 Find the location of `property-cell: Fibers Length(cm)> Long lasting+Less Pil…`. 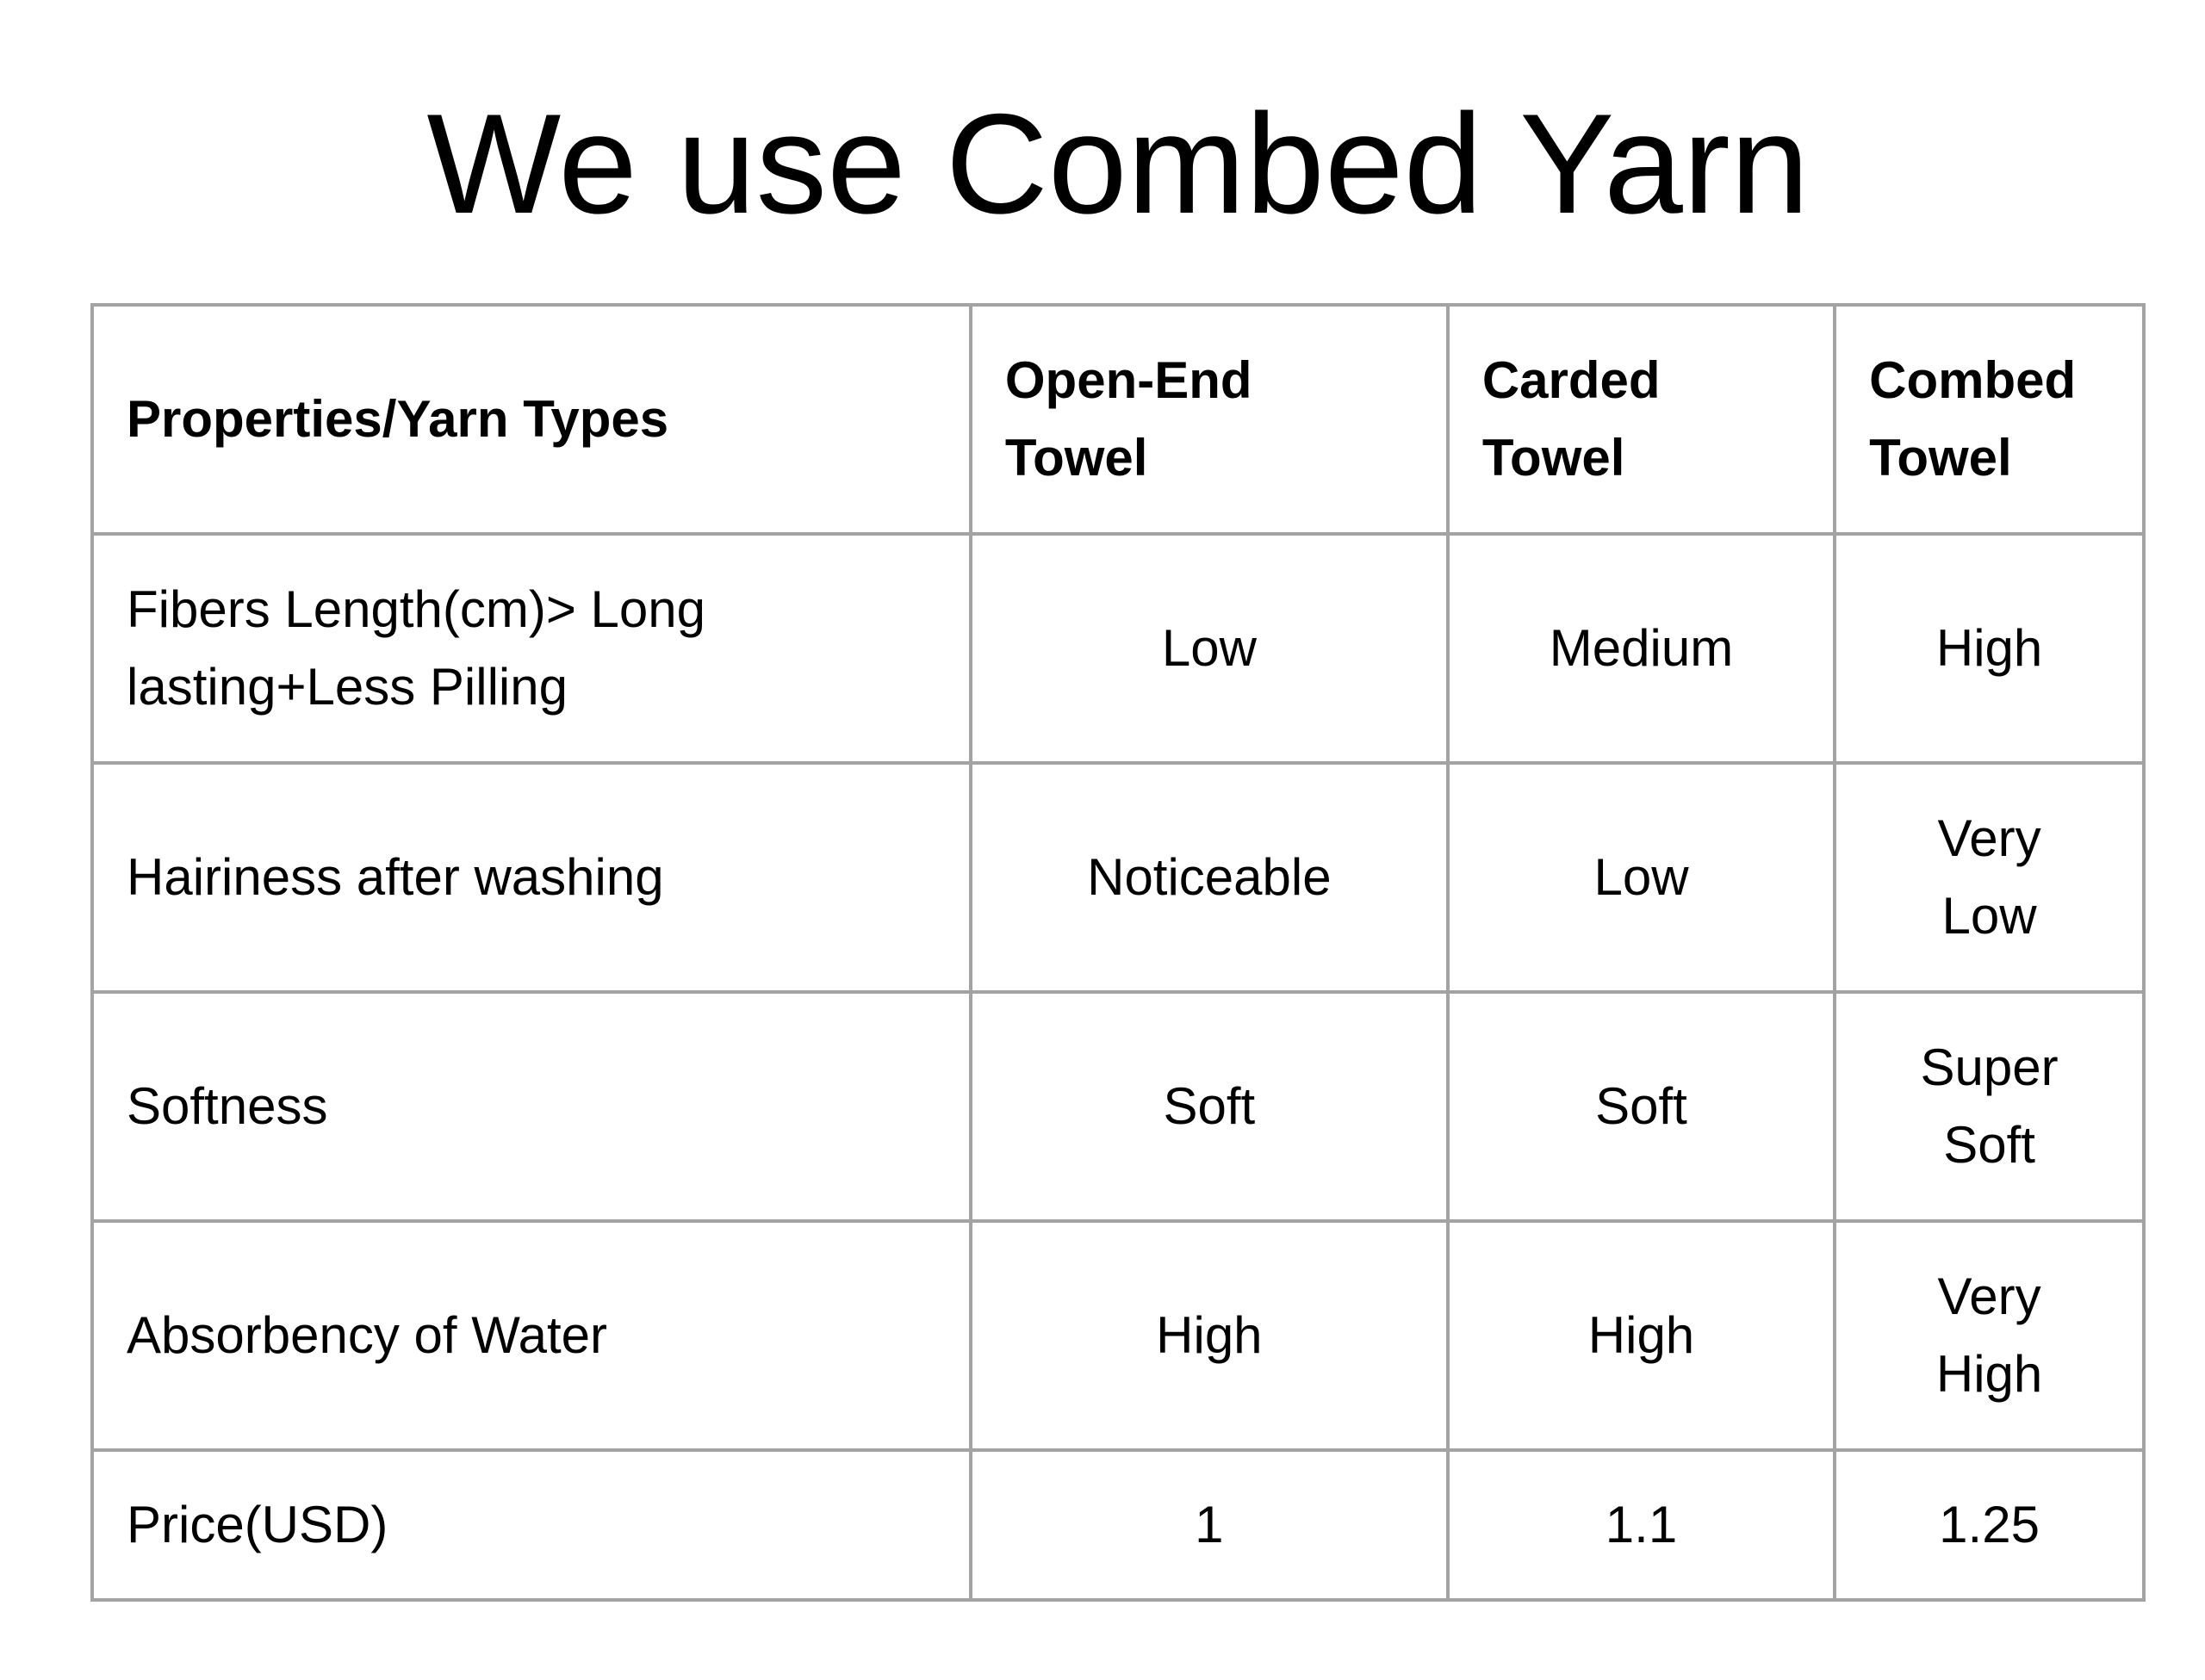

property-cell: Fibers Length(cm)> Long lasting+Less Pil… is located at coordinates (531, 649).